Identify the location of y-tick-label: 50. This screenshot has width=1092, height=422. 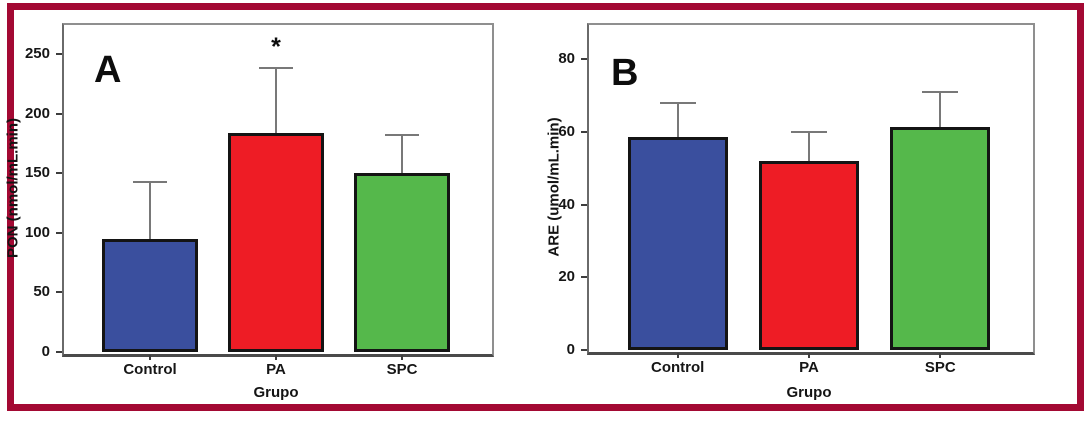
(41, 292).